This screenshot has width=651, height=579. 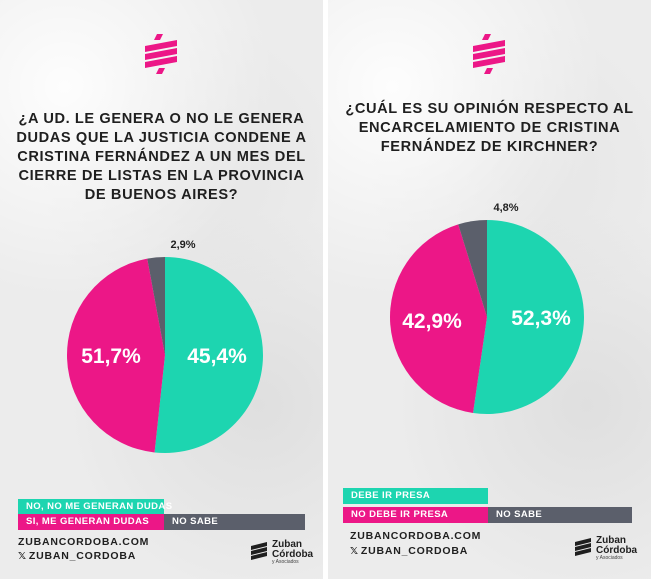 What do you see at coordinates (95, 507) in the screenshot?
I see `legend-item-no-dudas: NO, NO ME GENERAN DUDAS` at bounding box center [95, 507].